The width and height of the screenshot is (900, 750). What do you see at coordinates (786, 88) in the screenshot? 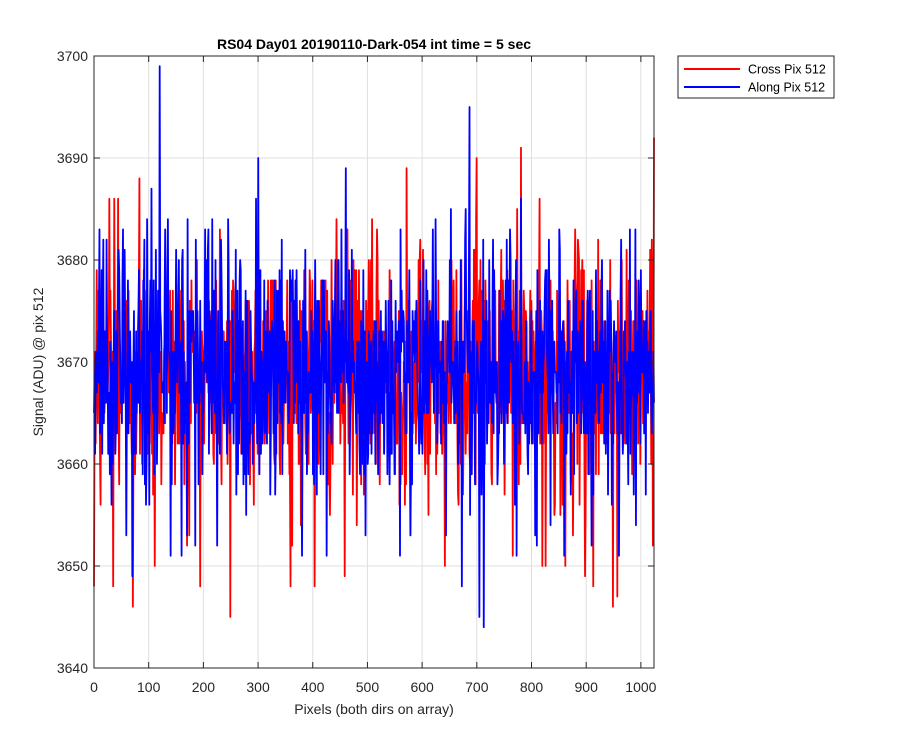
I see `legend-label-along: Along Pix 512` at bounding box center [786, 88].